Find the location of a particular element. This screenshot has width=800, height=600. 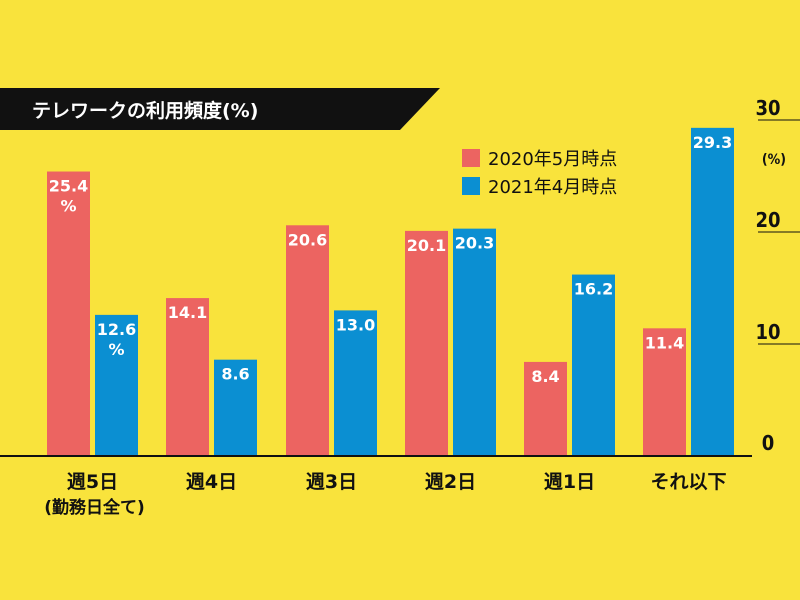

bar-value-label: 29.3 is located at coordinates (712, 142).